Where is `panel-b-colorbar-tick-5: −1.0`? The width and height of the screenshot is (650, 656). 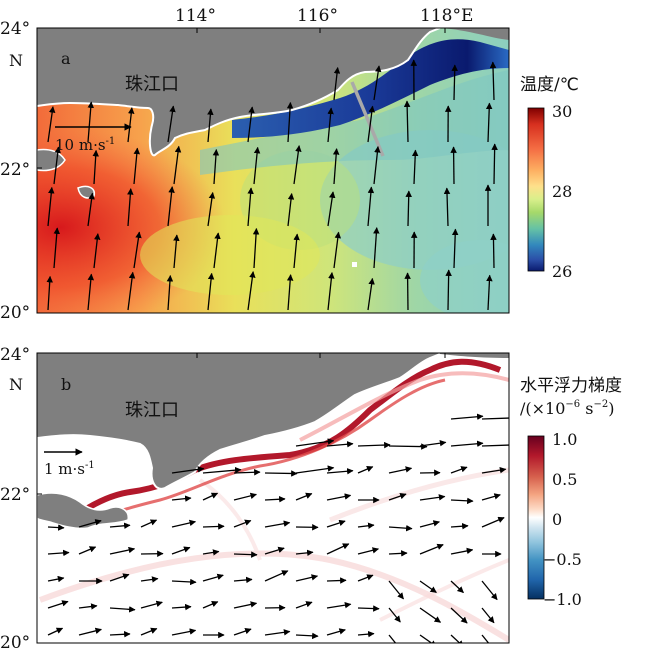
panel-b-colorbar-tick-5: −1.0 is located at coordinates (562, 599).